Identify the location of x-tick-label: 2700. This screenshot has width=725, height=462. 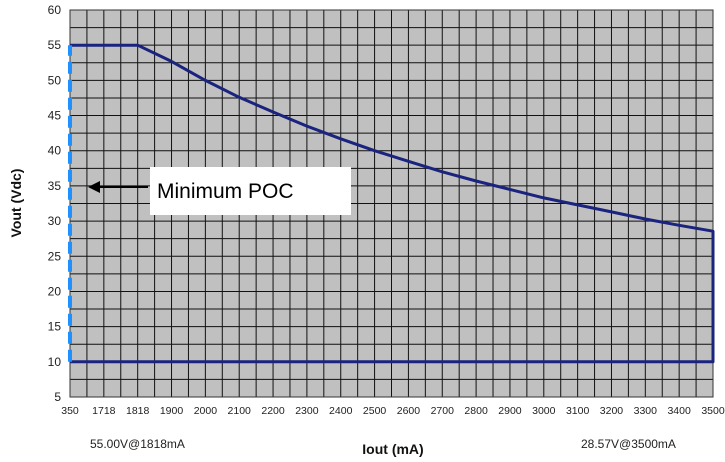
(443, 411).